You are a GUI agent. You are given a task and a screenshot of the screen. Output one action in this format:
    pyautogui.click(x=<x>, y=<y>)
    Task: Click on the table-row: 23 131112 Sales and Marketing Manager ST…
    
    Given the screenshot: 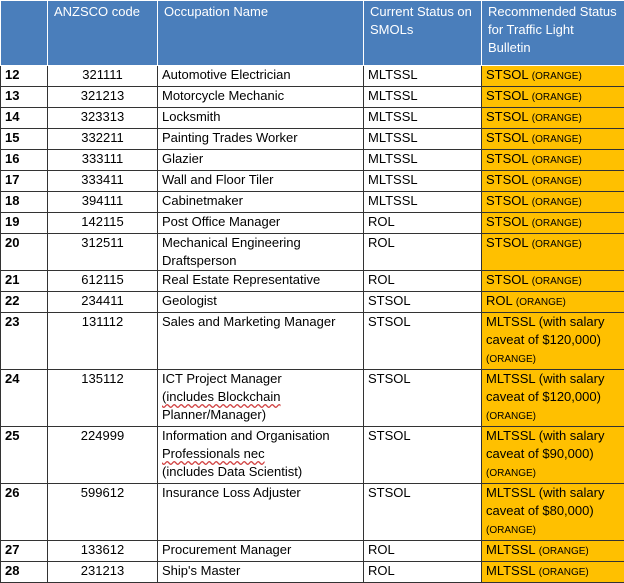 What is the action you would take?
    pyautogui.click(x=312, y=341)
    